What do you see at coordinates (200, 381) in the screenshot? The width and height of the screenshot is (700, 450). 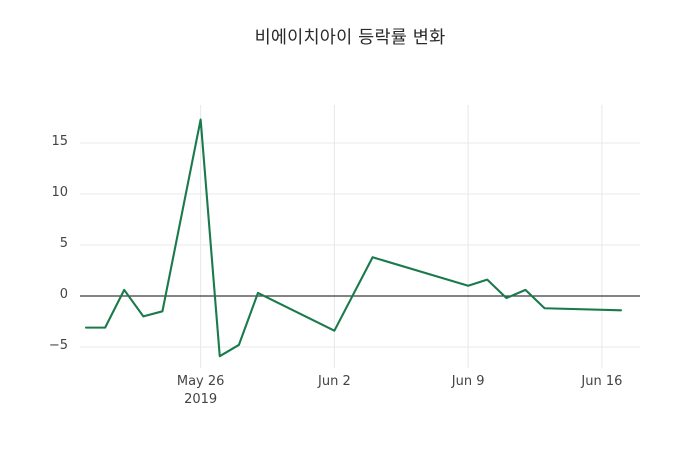 I see `x-axis-tick-label: May 26` at bounding box center [200, 381].